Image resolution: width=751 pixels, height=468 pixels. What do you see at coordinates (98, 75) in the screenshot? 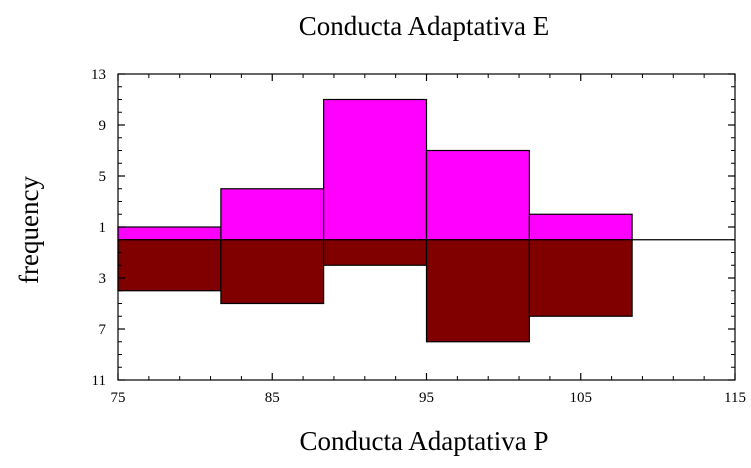
I see `y-tick-label: 13` at bounding box center [98, 75].